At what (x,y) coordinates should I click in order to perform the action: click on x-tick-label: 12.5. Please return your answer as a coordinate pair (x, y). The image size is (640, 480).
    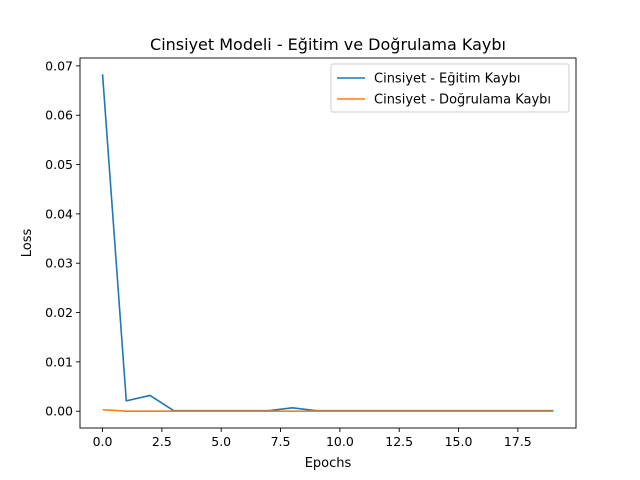
    Looking at the image, I should click on (399, 441).